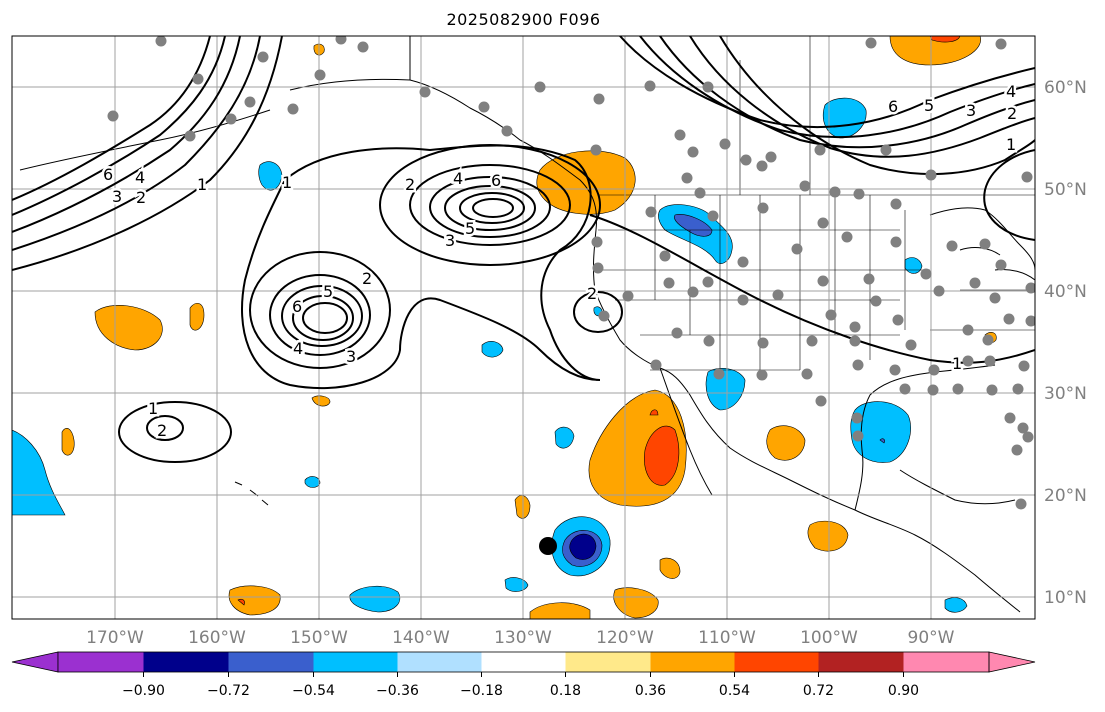 The image size is (1105, 712). Describe the element at coordinates (228, 691) in the screenshot. I see `colorbar-tick-label: −0.72` at that location.